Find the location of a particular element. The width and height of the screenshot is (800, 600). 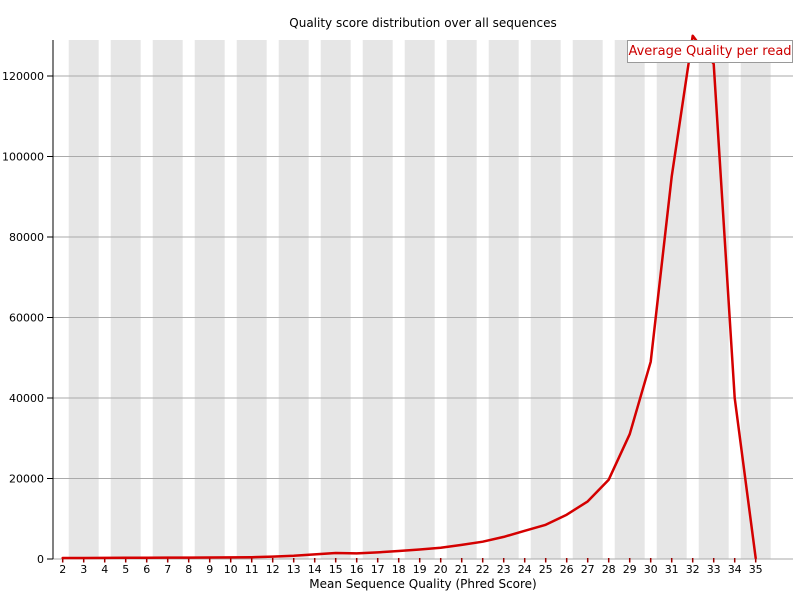

x-tick-label: 10 is located at coordinates (231, 569).